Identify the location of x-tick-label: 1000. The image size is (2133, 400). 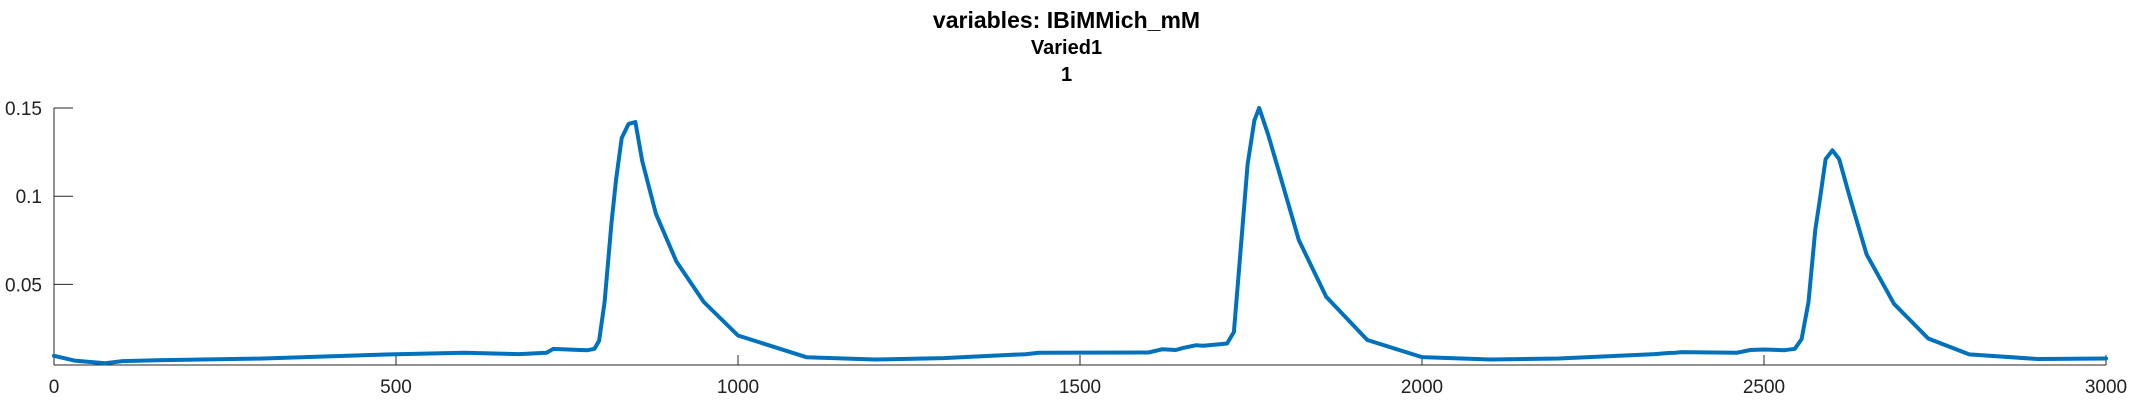
(738, 387).